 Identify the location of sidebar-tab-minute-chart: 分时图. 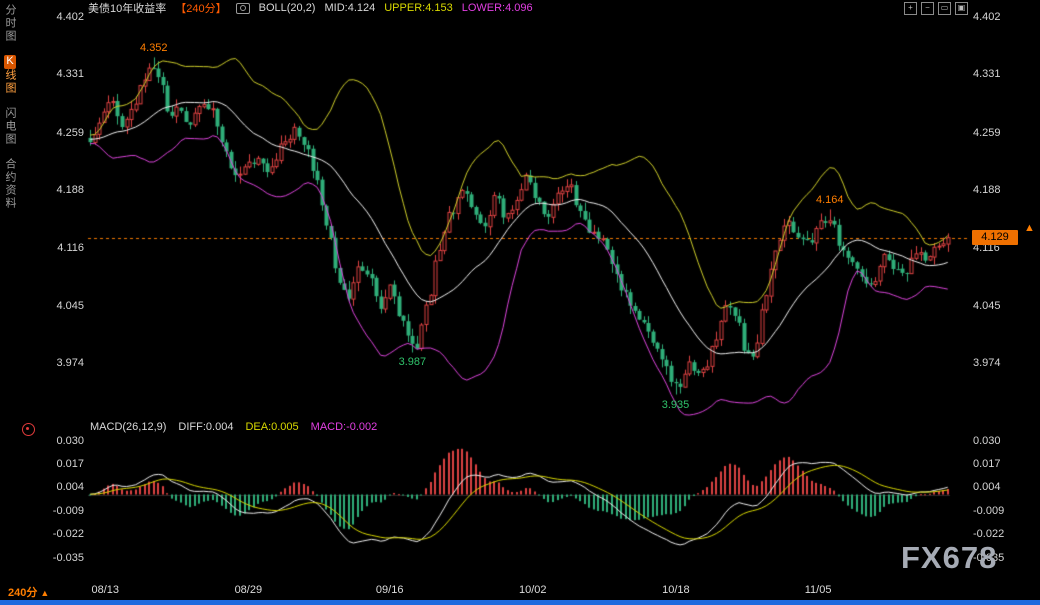
(10, 23).